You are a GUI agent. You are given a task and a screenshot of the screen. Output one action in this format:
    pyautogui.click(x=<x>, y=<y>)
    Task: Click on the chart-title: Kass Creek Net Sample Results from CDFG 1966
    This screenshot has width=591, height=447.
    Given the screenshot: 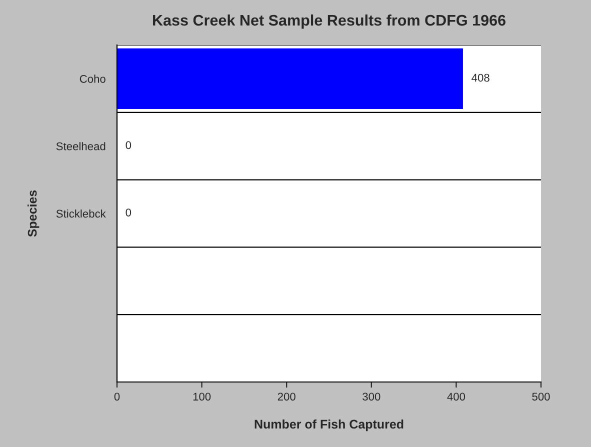 What is the action you would take?
    pyautogui.click(x=329, y=21)
    